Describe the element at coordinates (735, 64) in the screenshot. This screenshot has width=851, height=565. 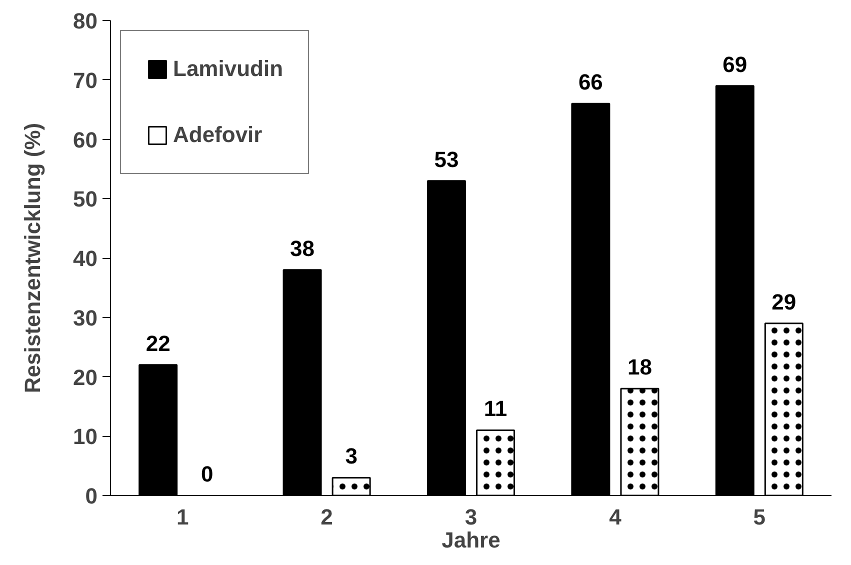
I see `data-label: 69` at that location.